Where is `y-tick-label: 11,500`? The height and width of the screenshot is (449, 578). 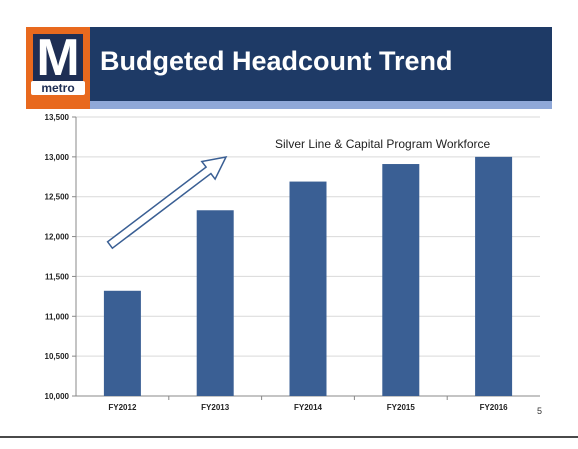
y-tick-label: 11,500 is located at coordinates (57, 276).